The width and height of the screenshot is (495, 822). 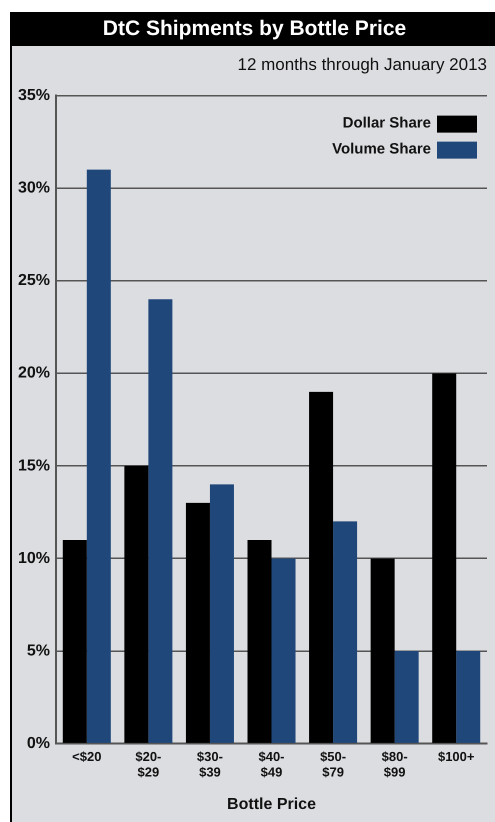 I want to click on y-tick-label: 0%, so click(x=38, y=743).